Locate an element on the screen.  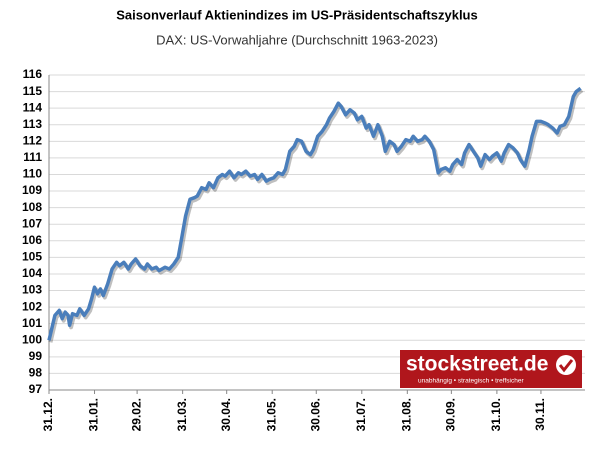
y-tick-label: 116 is located at coordinates (33, 74).